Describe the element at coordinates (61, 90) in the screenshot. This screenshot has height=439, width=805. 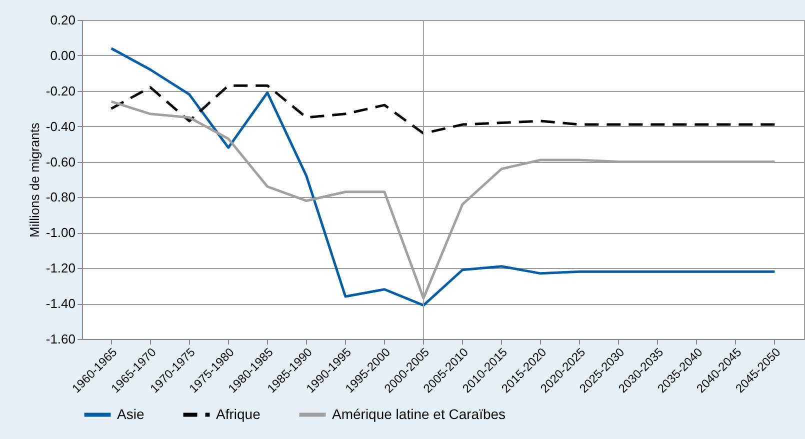
I see `y-tick-label: -0.20` at that location.